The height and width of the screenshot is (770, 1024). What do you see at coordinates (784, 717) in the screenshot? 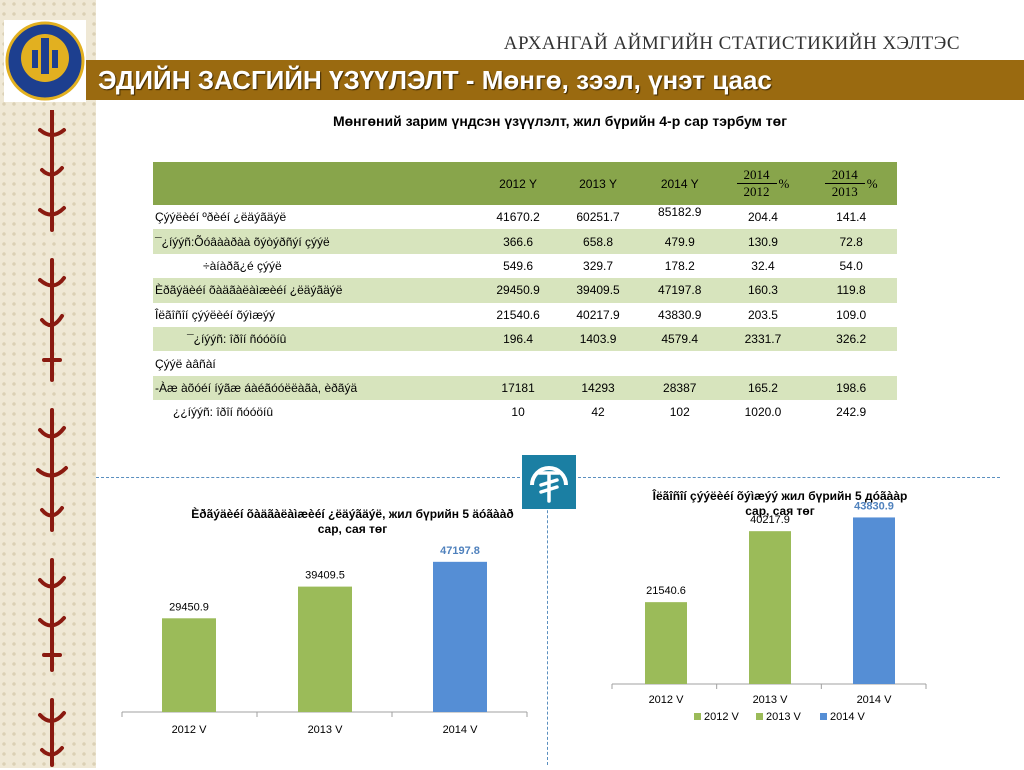
I see `chart2-legend-label: 2013 V` at bounding box center [784, 717].